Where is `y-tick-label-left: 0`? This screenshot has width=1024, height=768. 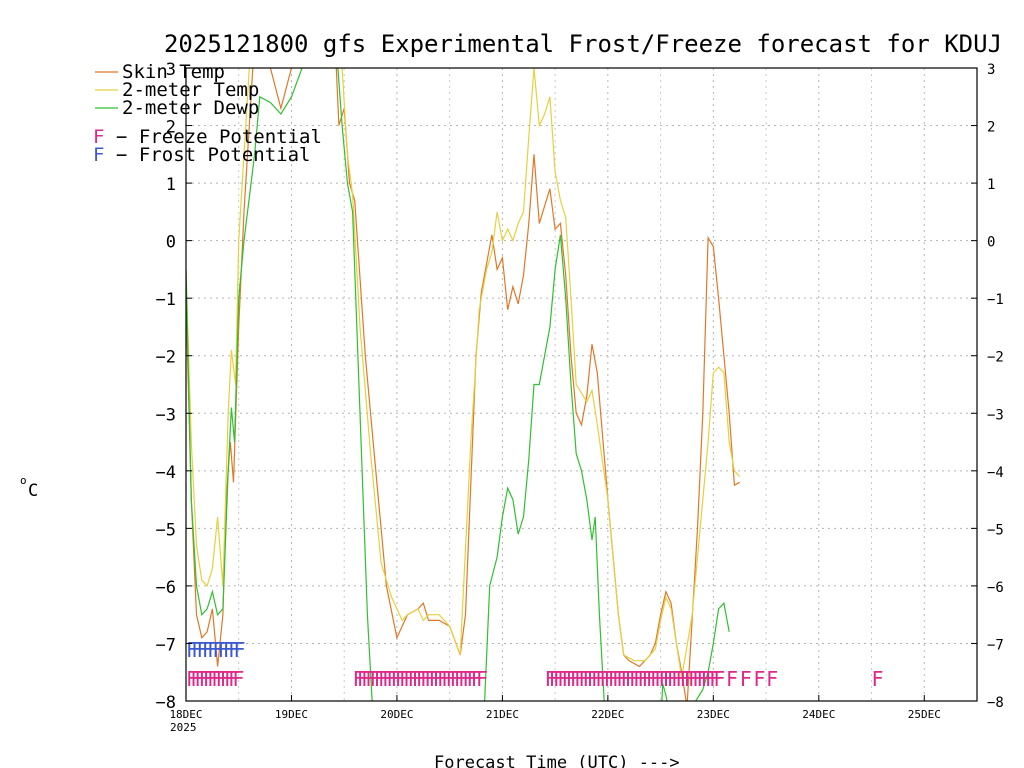 y-tick-label-left: 0 is located at coordinates (171, 243).